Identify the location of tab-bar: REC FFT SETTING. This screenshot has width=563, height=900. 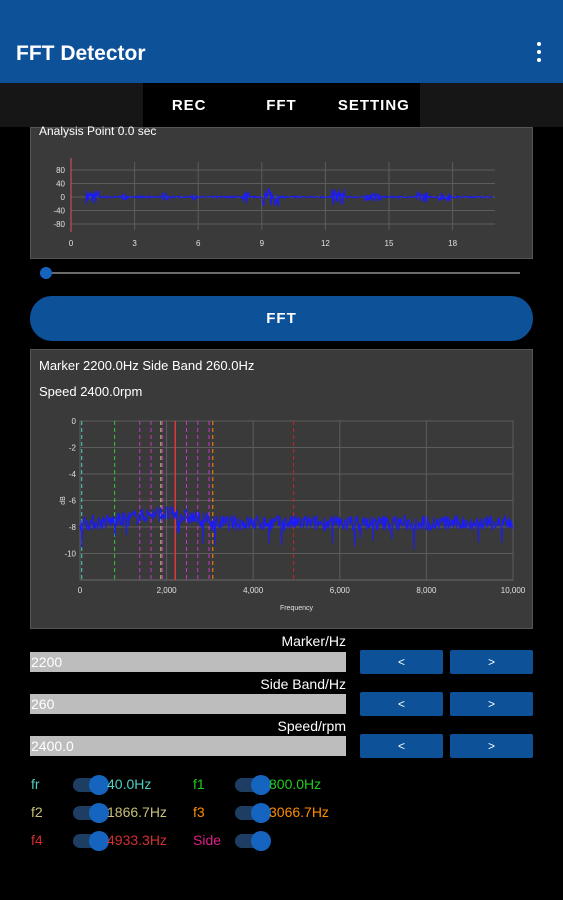
(281, 105).